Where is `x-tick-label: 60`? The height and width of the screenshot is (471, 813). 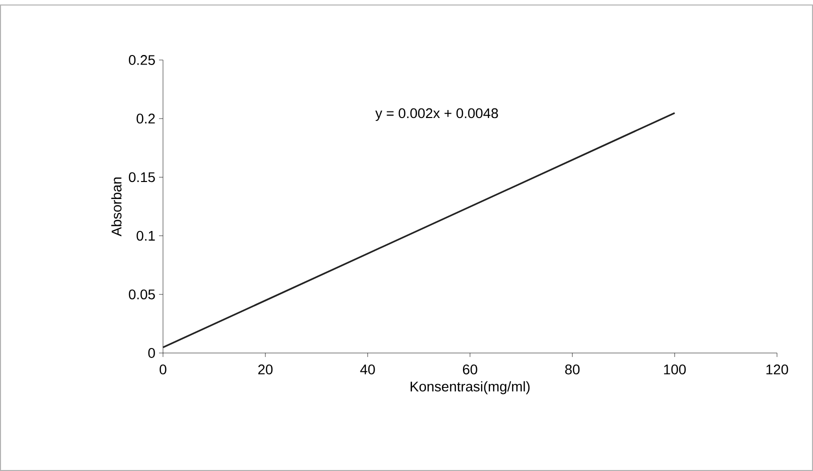
x-tick-label: 60 is located at coordinates (470, 369).